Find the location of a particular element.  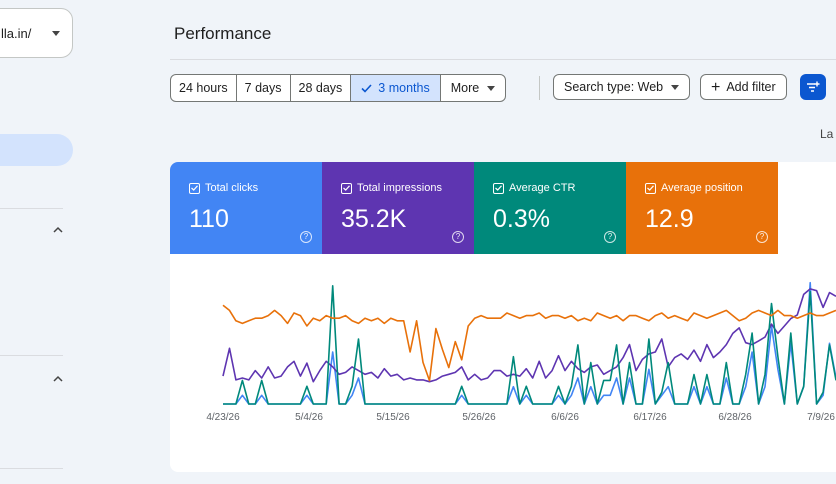

add-filter-button: + Add filter is located at coordinates (743, 87).